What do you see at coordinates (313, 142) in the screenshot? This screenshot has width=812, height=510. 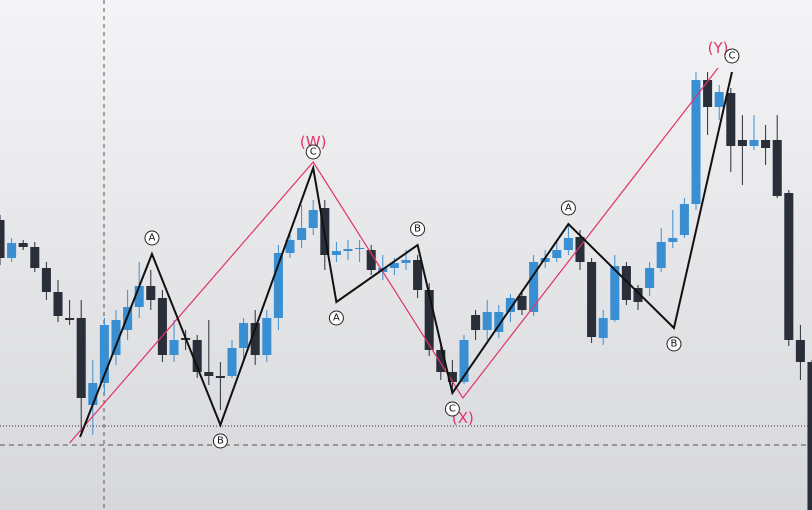 I see `wave-label: (W)` at bounding box center [313, 142].